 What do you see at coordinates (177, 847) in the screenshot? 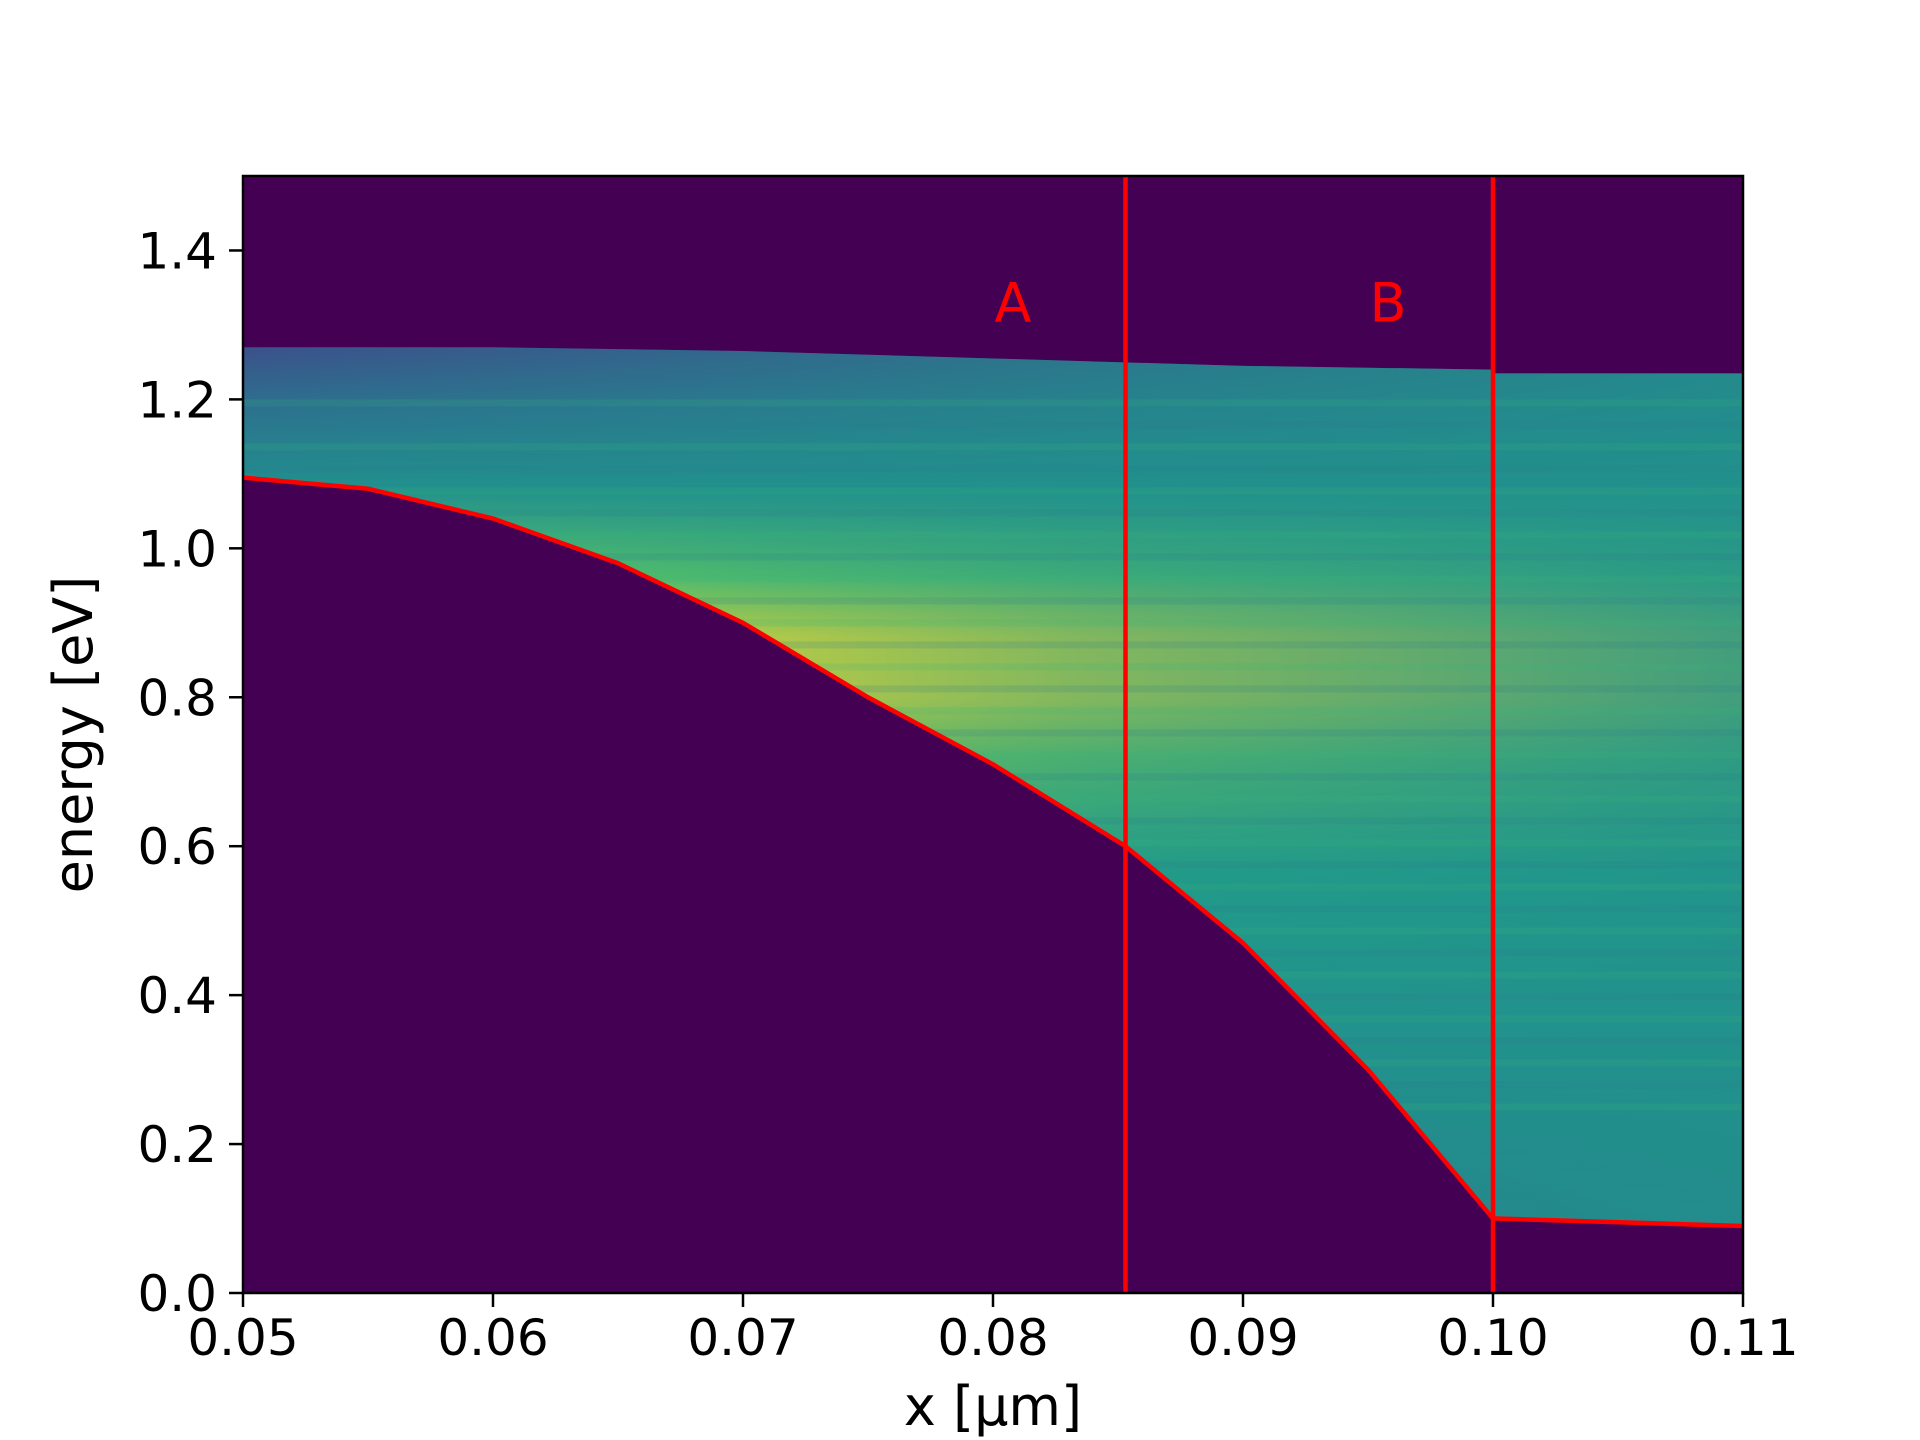
I see `y-tick-label: 0.6` at bounding box center [177, 847].